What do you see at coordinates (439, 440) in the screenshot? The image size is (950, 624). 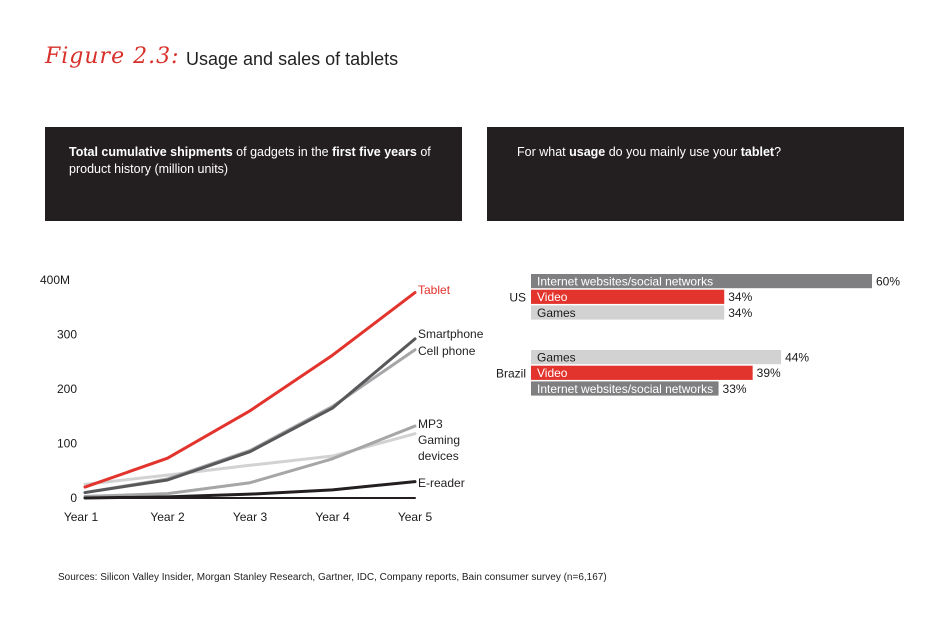 I see `series-label: Gaming` at bounding box center [439, 440].